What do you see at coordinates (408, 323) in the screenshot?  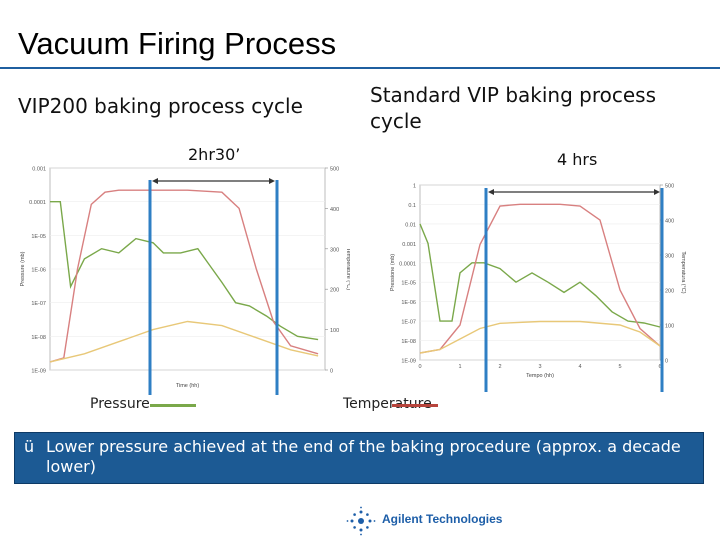 I see `right-ytick-label: 1E-07` at bounding box center [408, 323].